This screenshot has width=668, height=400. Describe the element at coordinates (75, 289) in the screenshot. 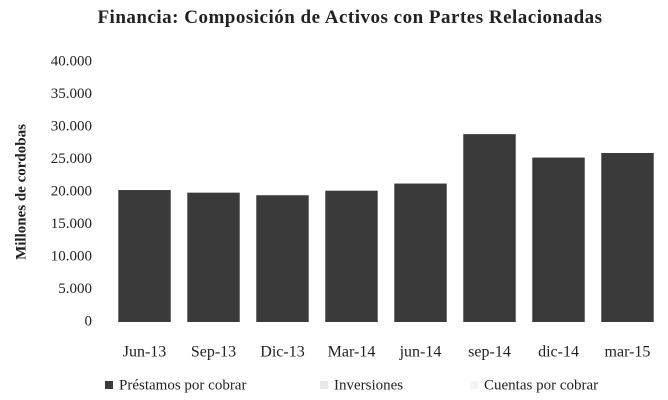

I see `y-tick-label: 5.000` at that location.